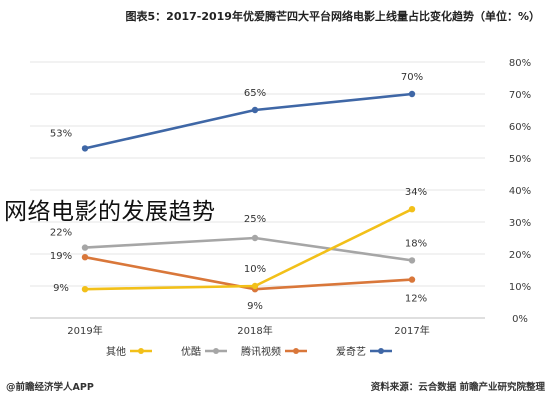 The height and width of the screenshot is (400, 551). I want to click on y-tick-label: 40%, so click(520, 191).